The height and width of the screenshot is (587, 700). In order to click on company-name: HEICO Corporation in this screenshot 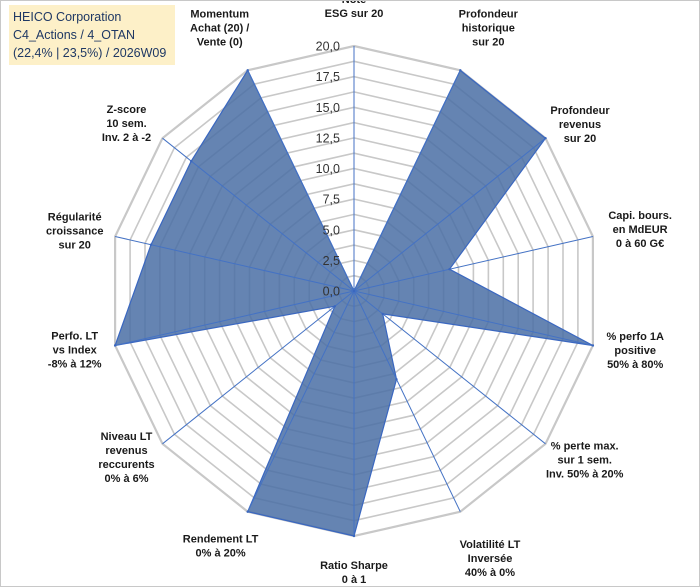, I will do `click(67, 17)`.